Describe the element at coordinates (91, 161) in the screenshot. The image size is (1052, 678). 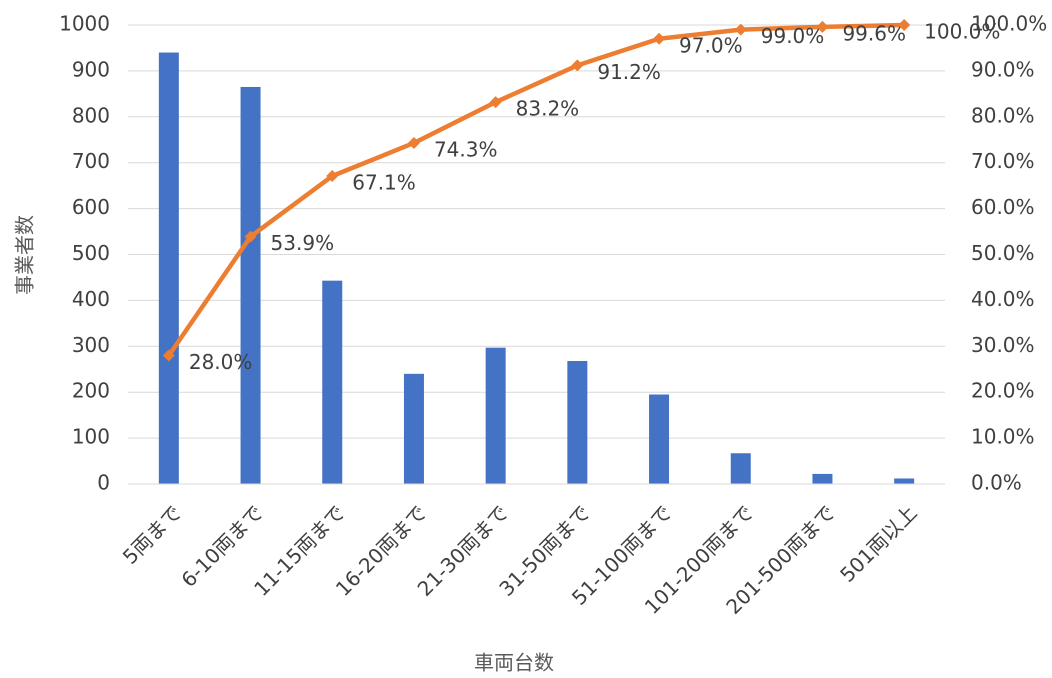
I see `y-tick-label: 700` at that location.